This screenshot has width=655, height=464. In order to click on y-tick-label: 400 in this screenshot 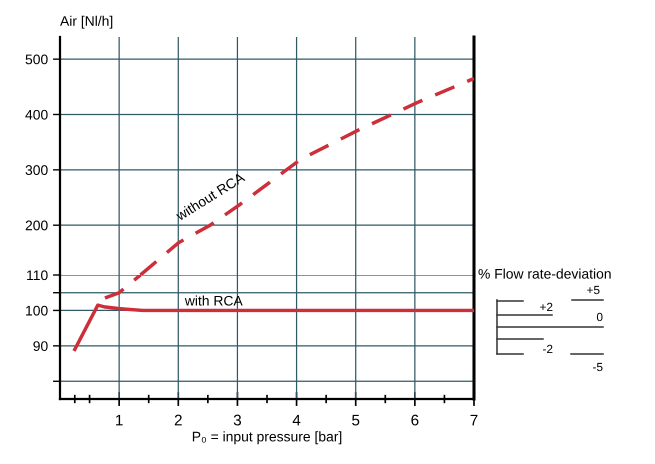, I will do `click(36, 115)`.